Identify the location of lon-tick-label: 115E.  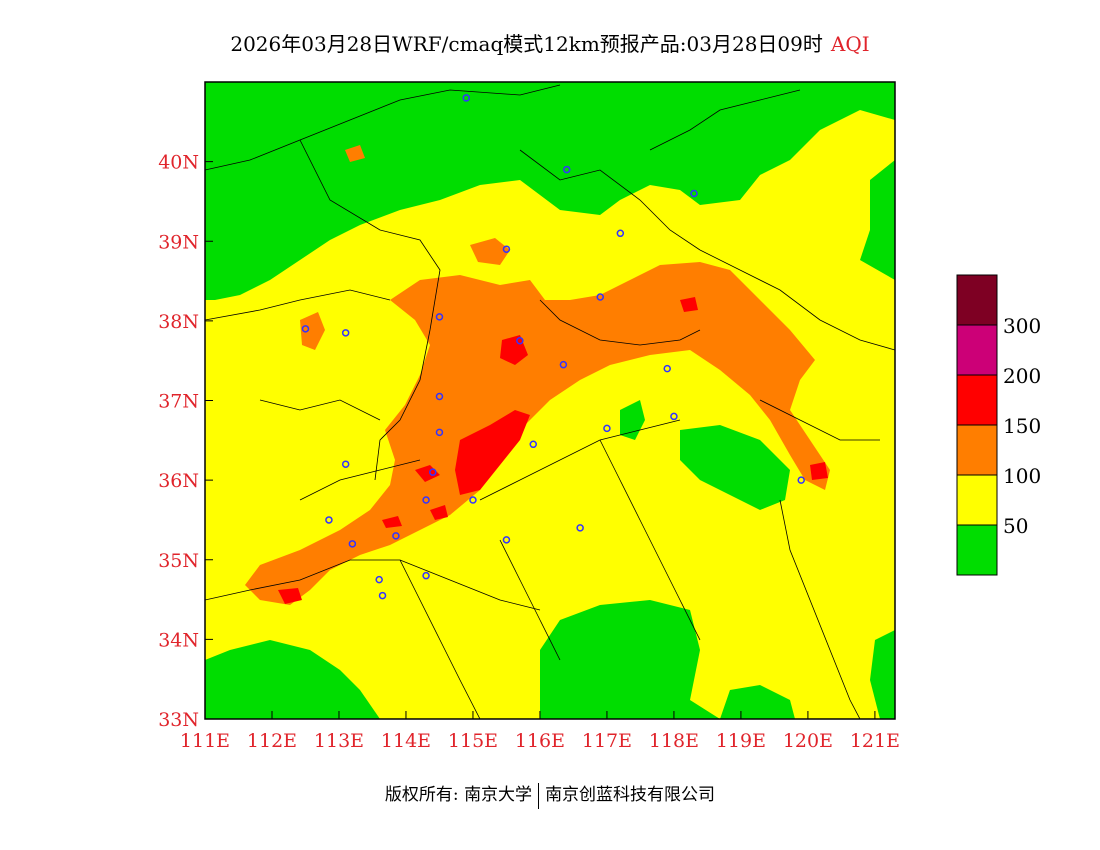
(473, 741).